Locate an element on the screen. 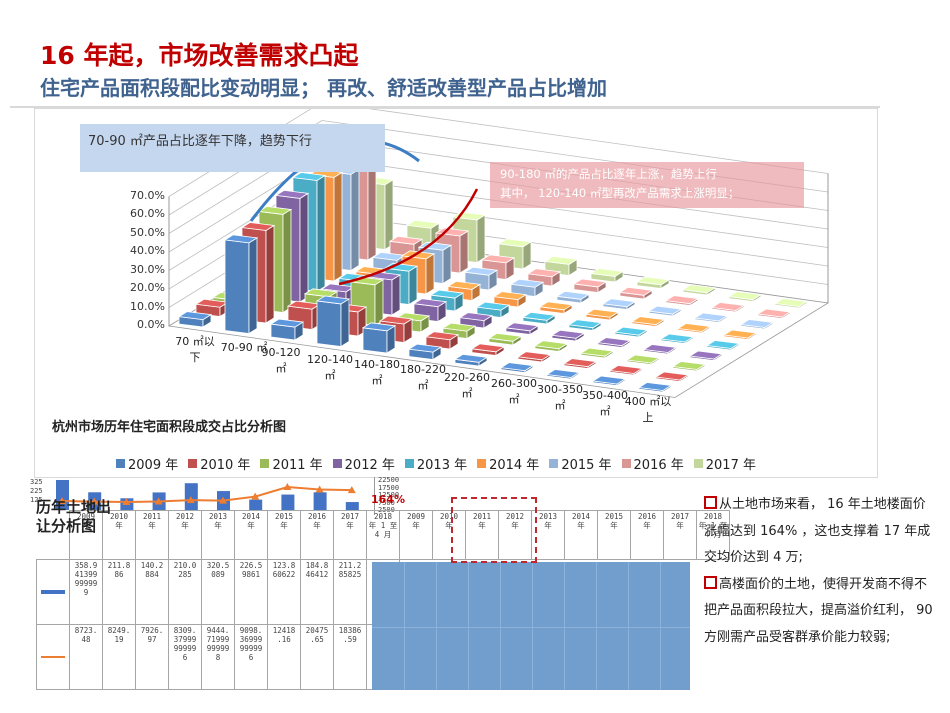 The height and width of the screenshot is (713, 950). legend-item: 2010 年 is located at coordinates (219, 463).